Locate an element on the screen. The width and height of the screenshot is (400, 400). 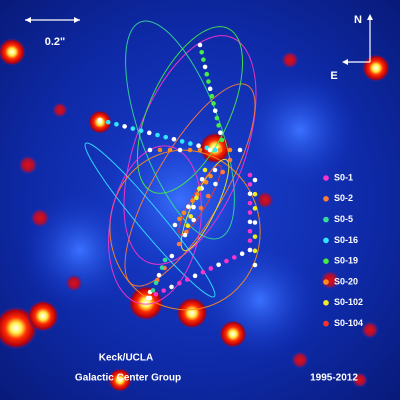
scale-label: 0.2" is located at coordinates (55, 42).